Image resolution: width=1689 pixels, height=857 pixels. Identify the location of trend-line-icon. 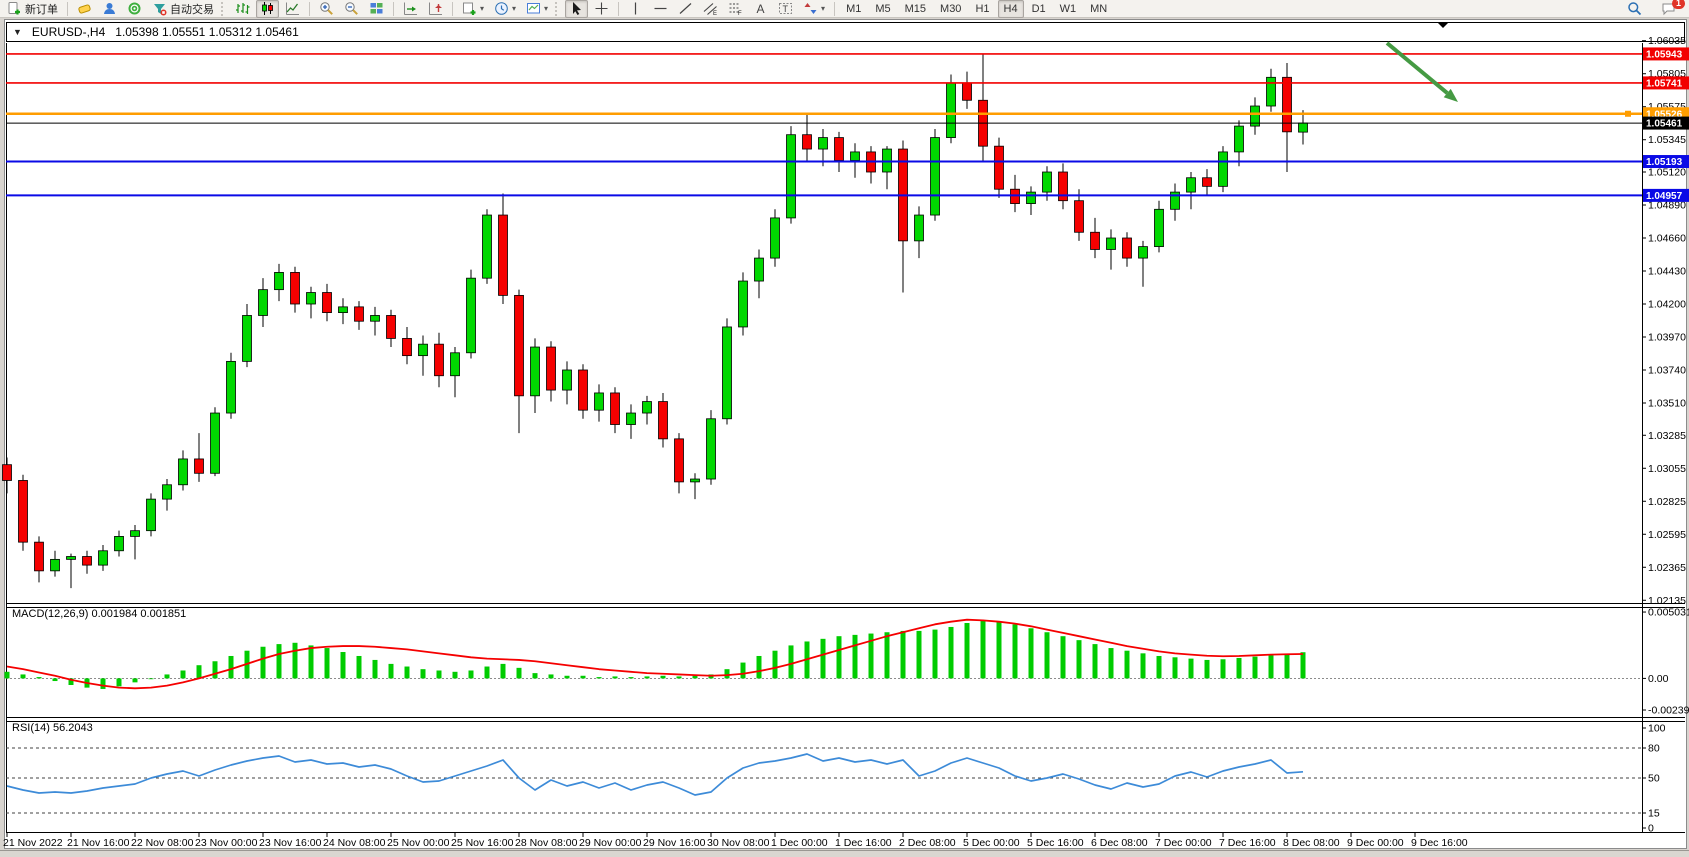
(685, 8).